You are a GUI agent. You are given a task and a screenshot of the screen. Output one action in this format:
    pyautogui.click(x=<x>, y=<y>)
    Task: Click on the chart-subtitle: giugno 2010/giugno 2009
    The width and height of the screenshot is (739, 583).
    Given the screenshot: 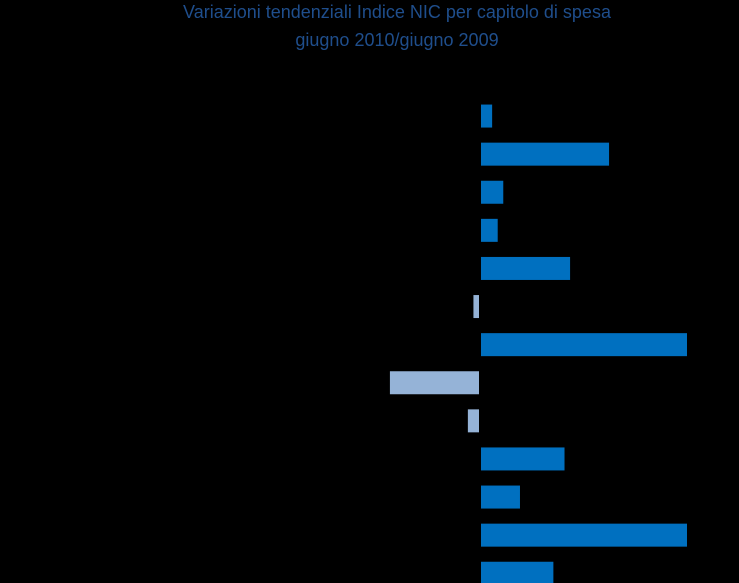 What is the action you would take?
    pyautogui.click(x=396, y=40)
    